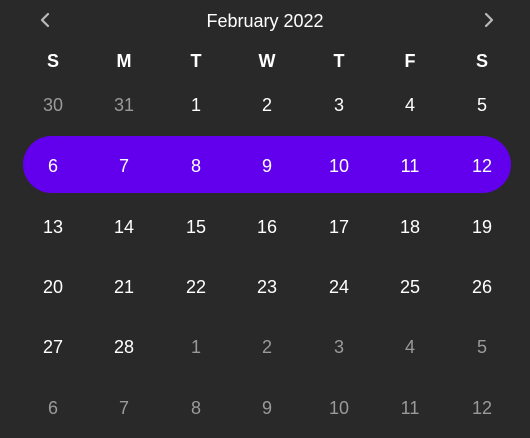 The image size is (530, 438). Describe the element at coordinates (267, 61) in the screenshot. I see `weekday-label: W` at that location.